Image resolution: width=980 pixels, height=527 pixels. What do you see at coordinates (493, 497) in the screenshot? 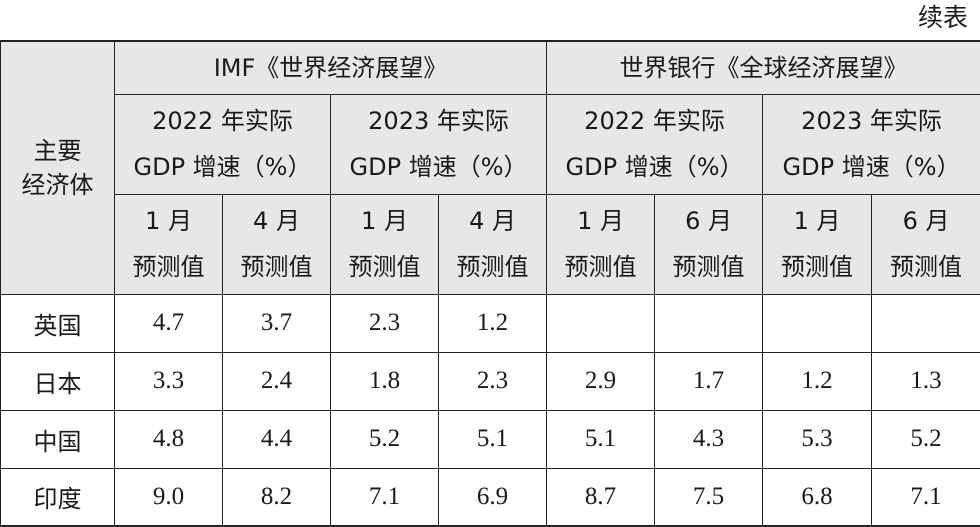
I see `table-cell: 6.9` at bounding box center [493, 497].